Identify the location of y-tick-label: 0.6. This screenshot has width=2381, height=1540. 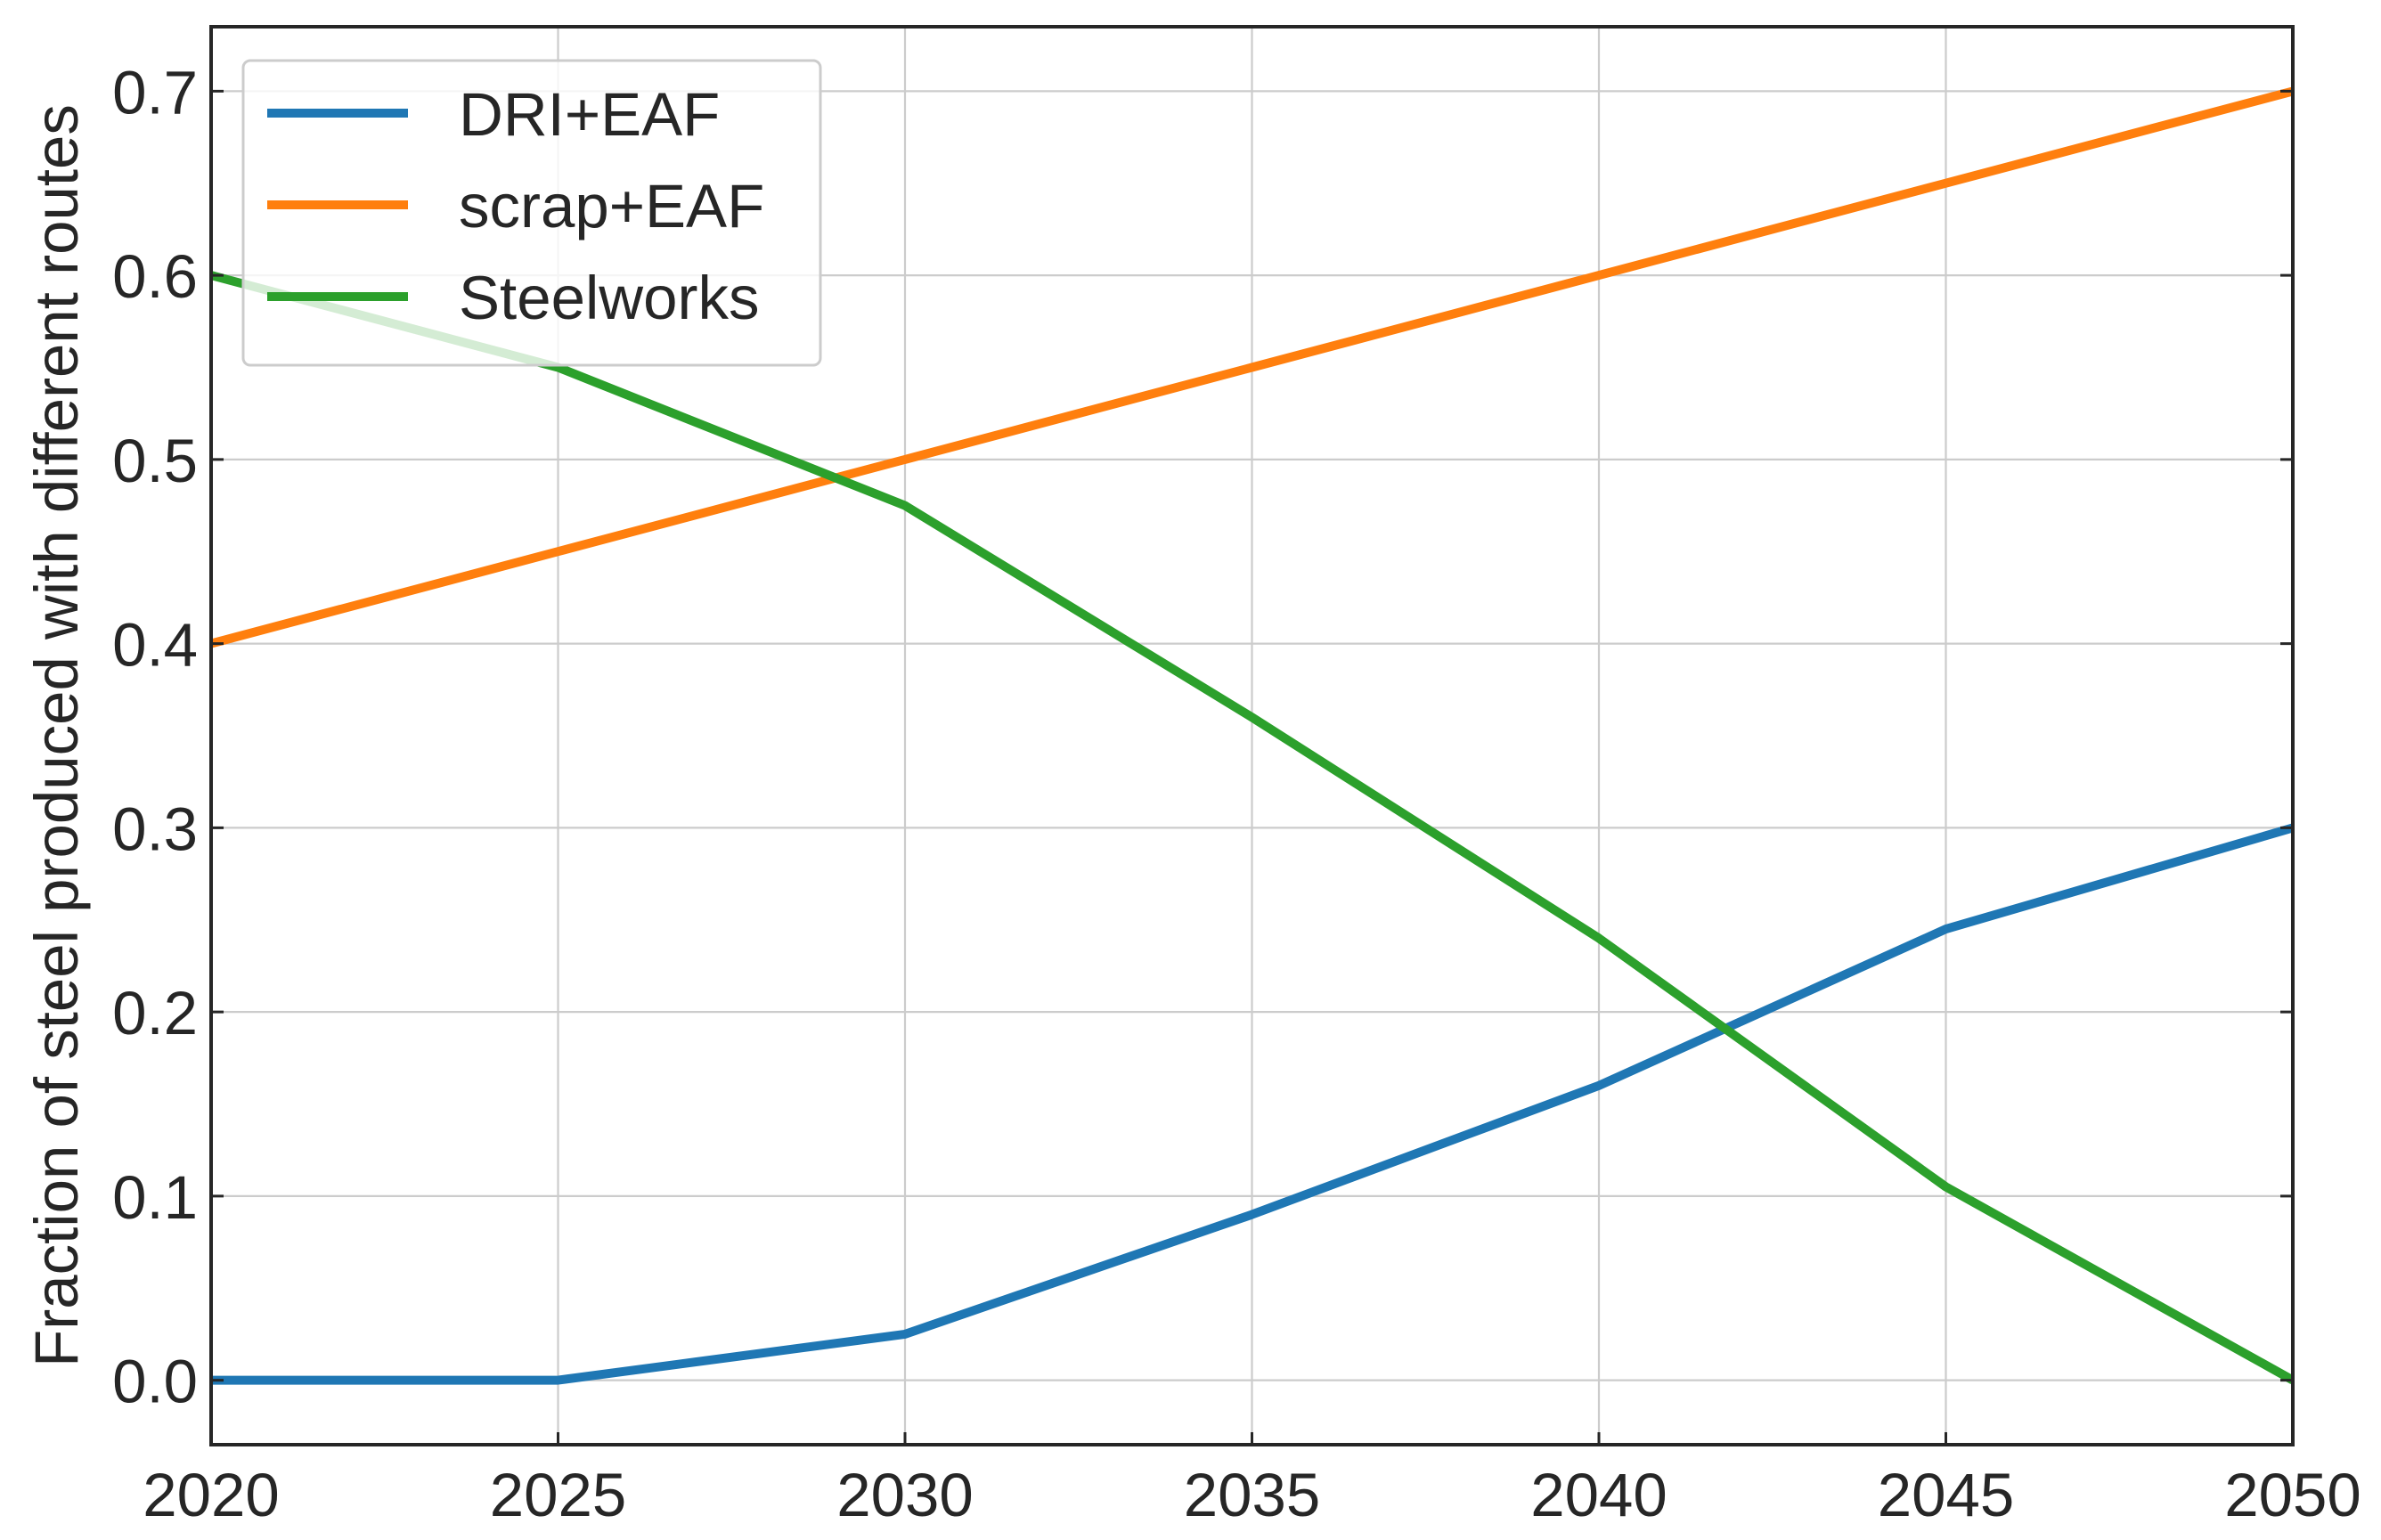
(155, 276).